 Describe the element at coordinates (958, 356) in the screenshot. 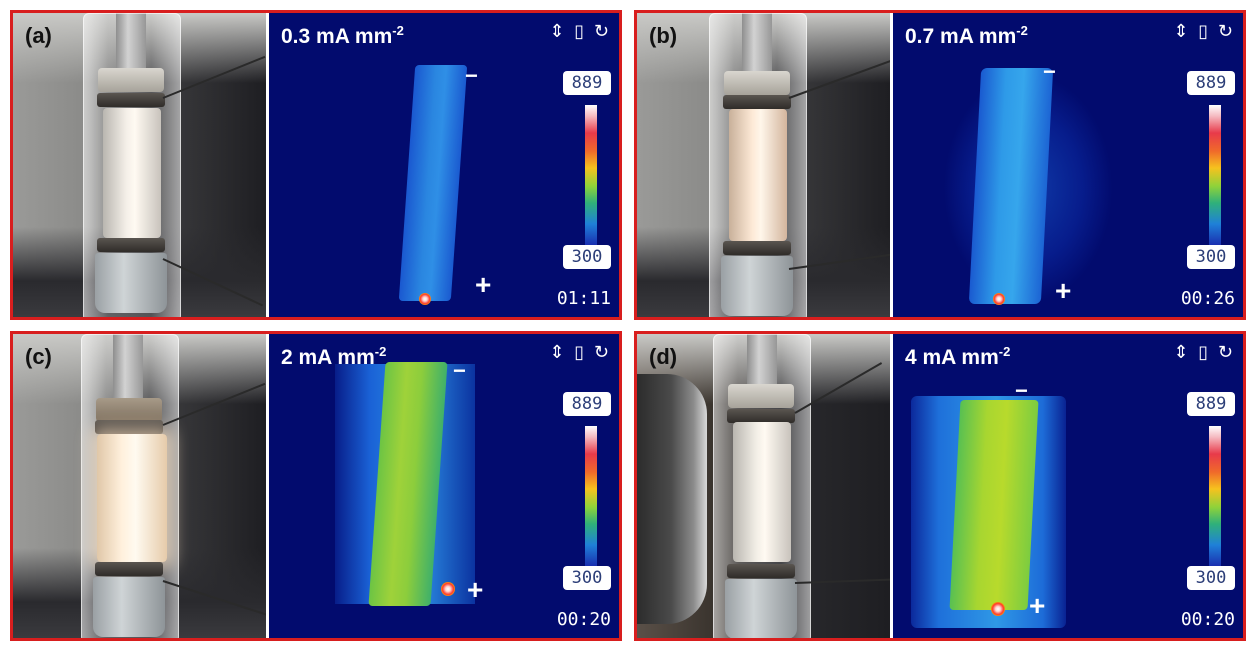

I see `current-density-label: 4 mA mm-2` at that location.